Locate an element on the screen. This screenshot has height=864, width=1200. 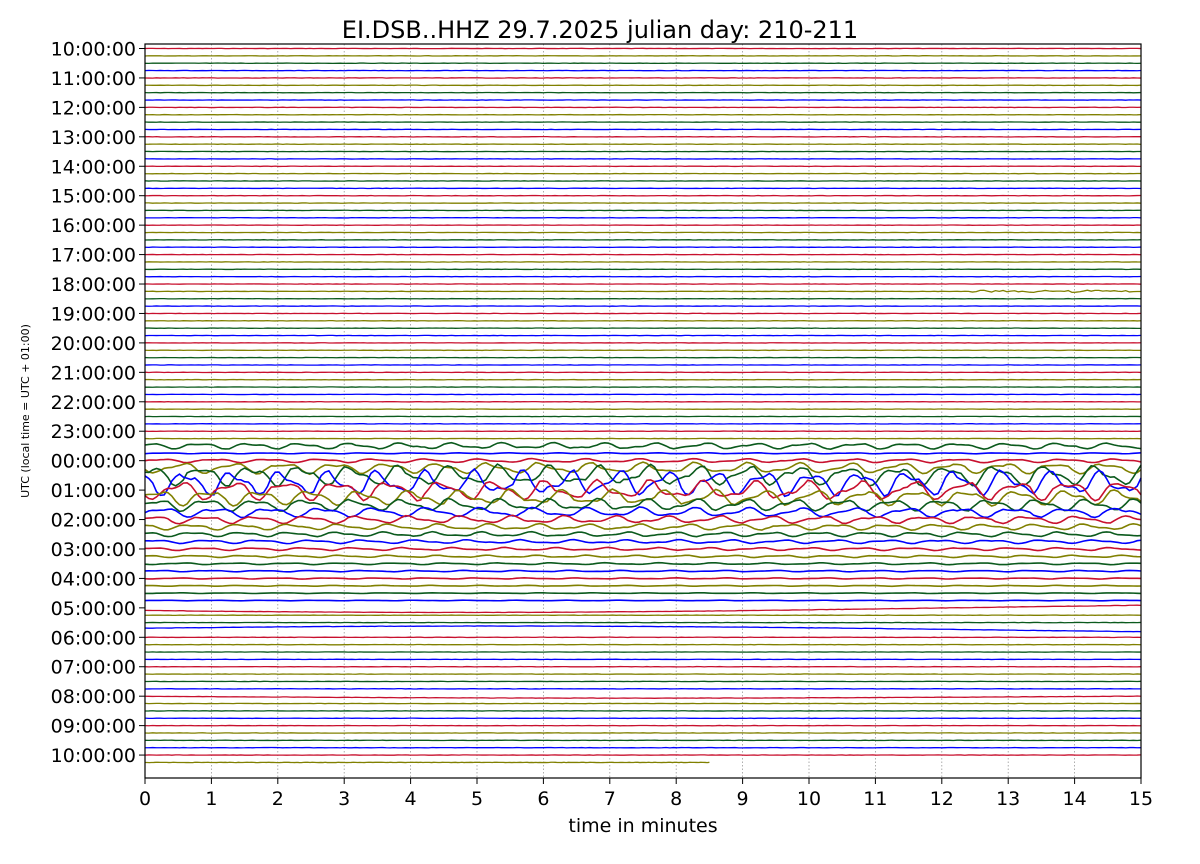
y-tick-label: 16:00:00 is located at coordinates (93, 226).